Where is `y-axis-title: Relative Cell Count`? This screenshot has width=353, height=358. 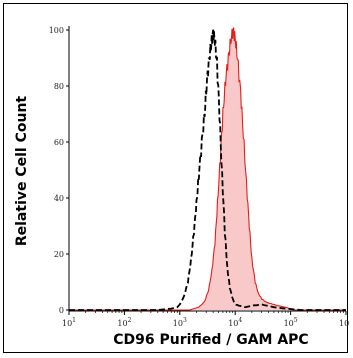
y-axis-title: Relative Cell Count is located at coordinates (22, 171).